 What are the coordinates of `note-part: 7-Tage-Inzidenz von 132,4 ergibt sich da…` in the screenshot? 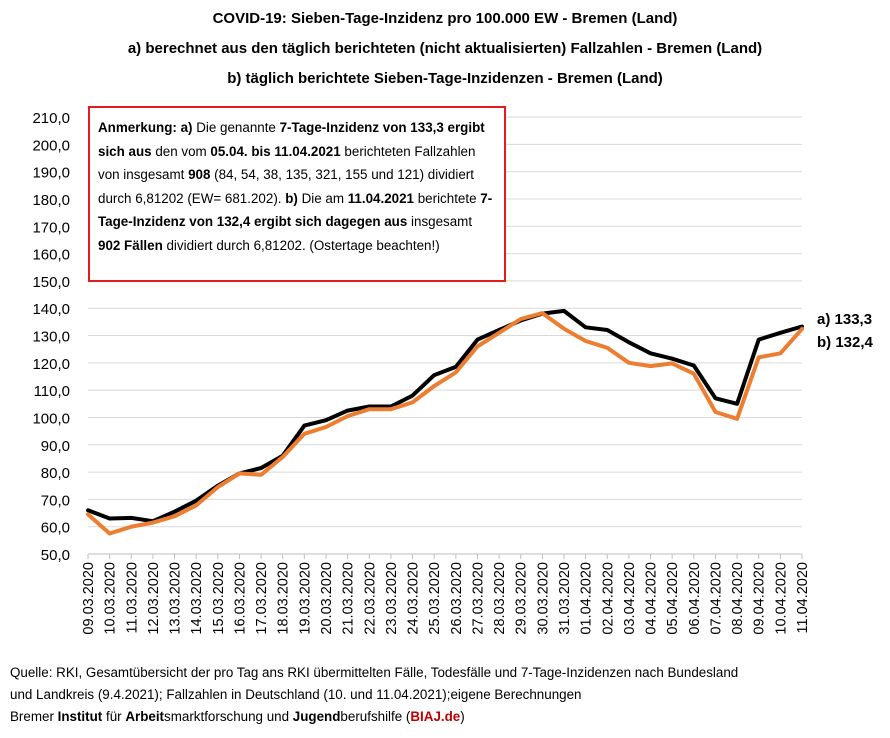 It's located at (295, 210).